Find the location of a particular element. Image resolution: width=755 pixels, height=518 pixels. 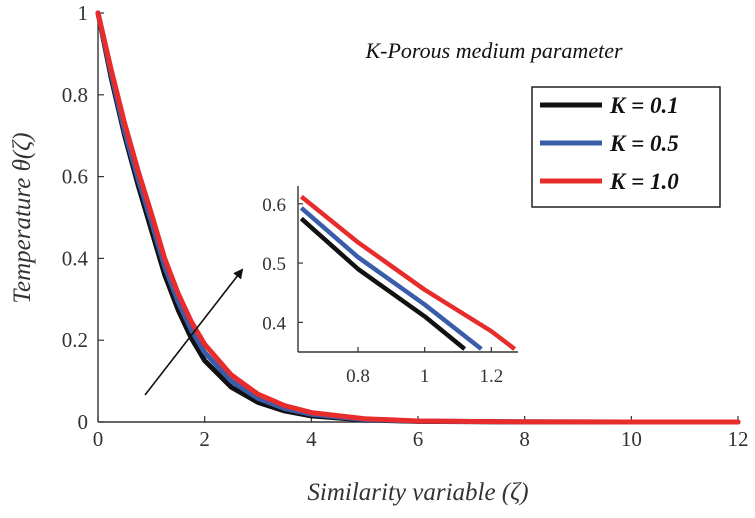

inset-y-tick-label: 0.4 is located at coordinates (274, 323).